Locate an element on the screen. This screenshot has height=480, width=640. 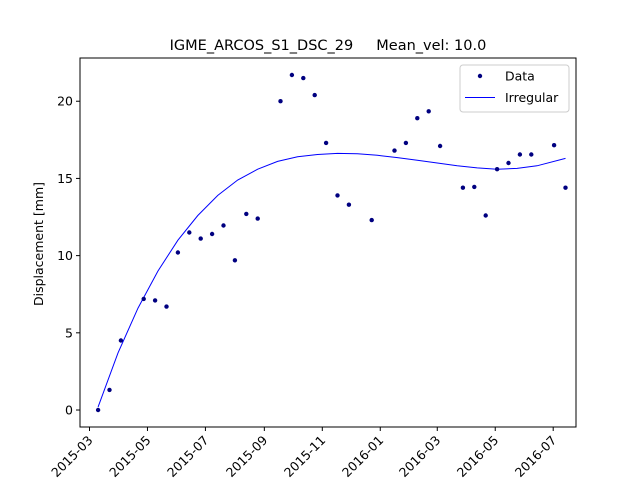
x-tick-label: 2016-03 is located at coordinates (420, 456).